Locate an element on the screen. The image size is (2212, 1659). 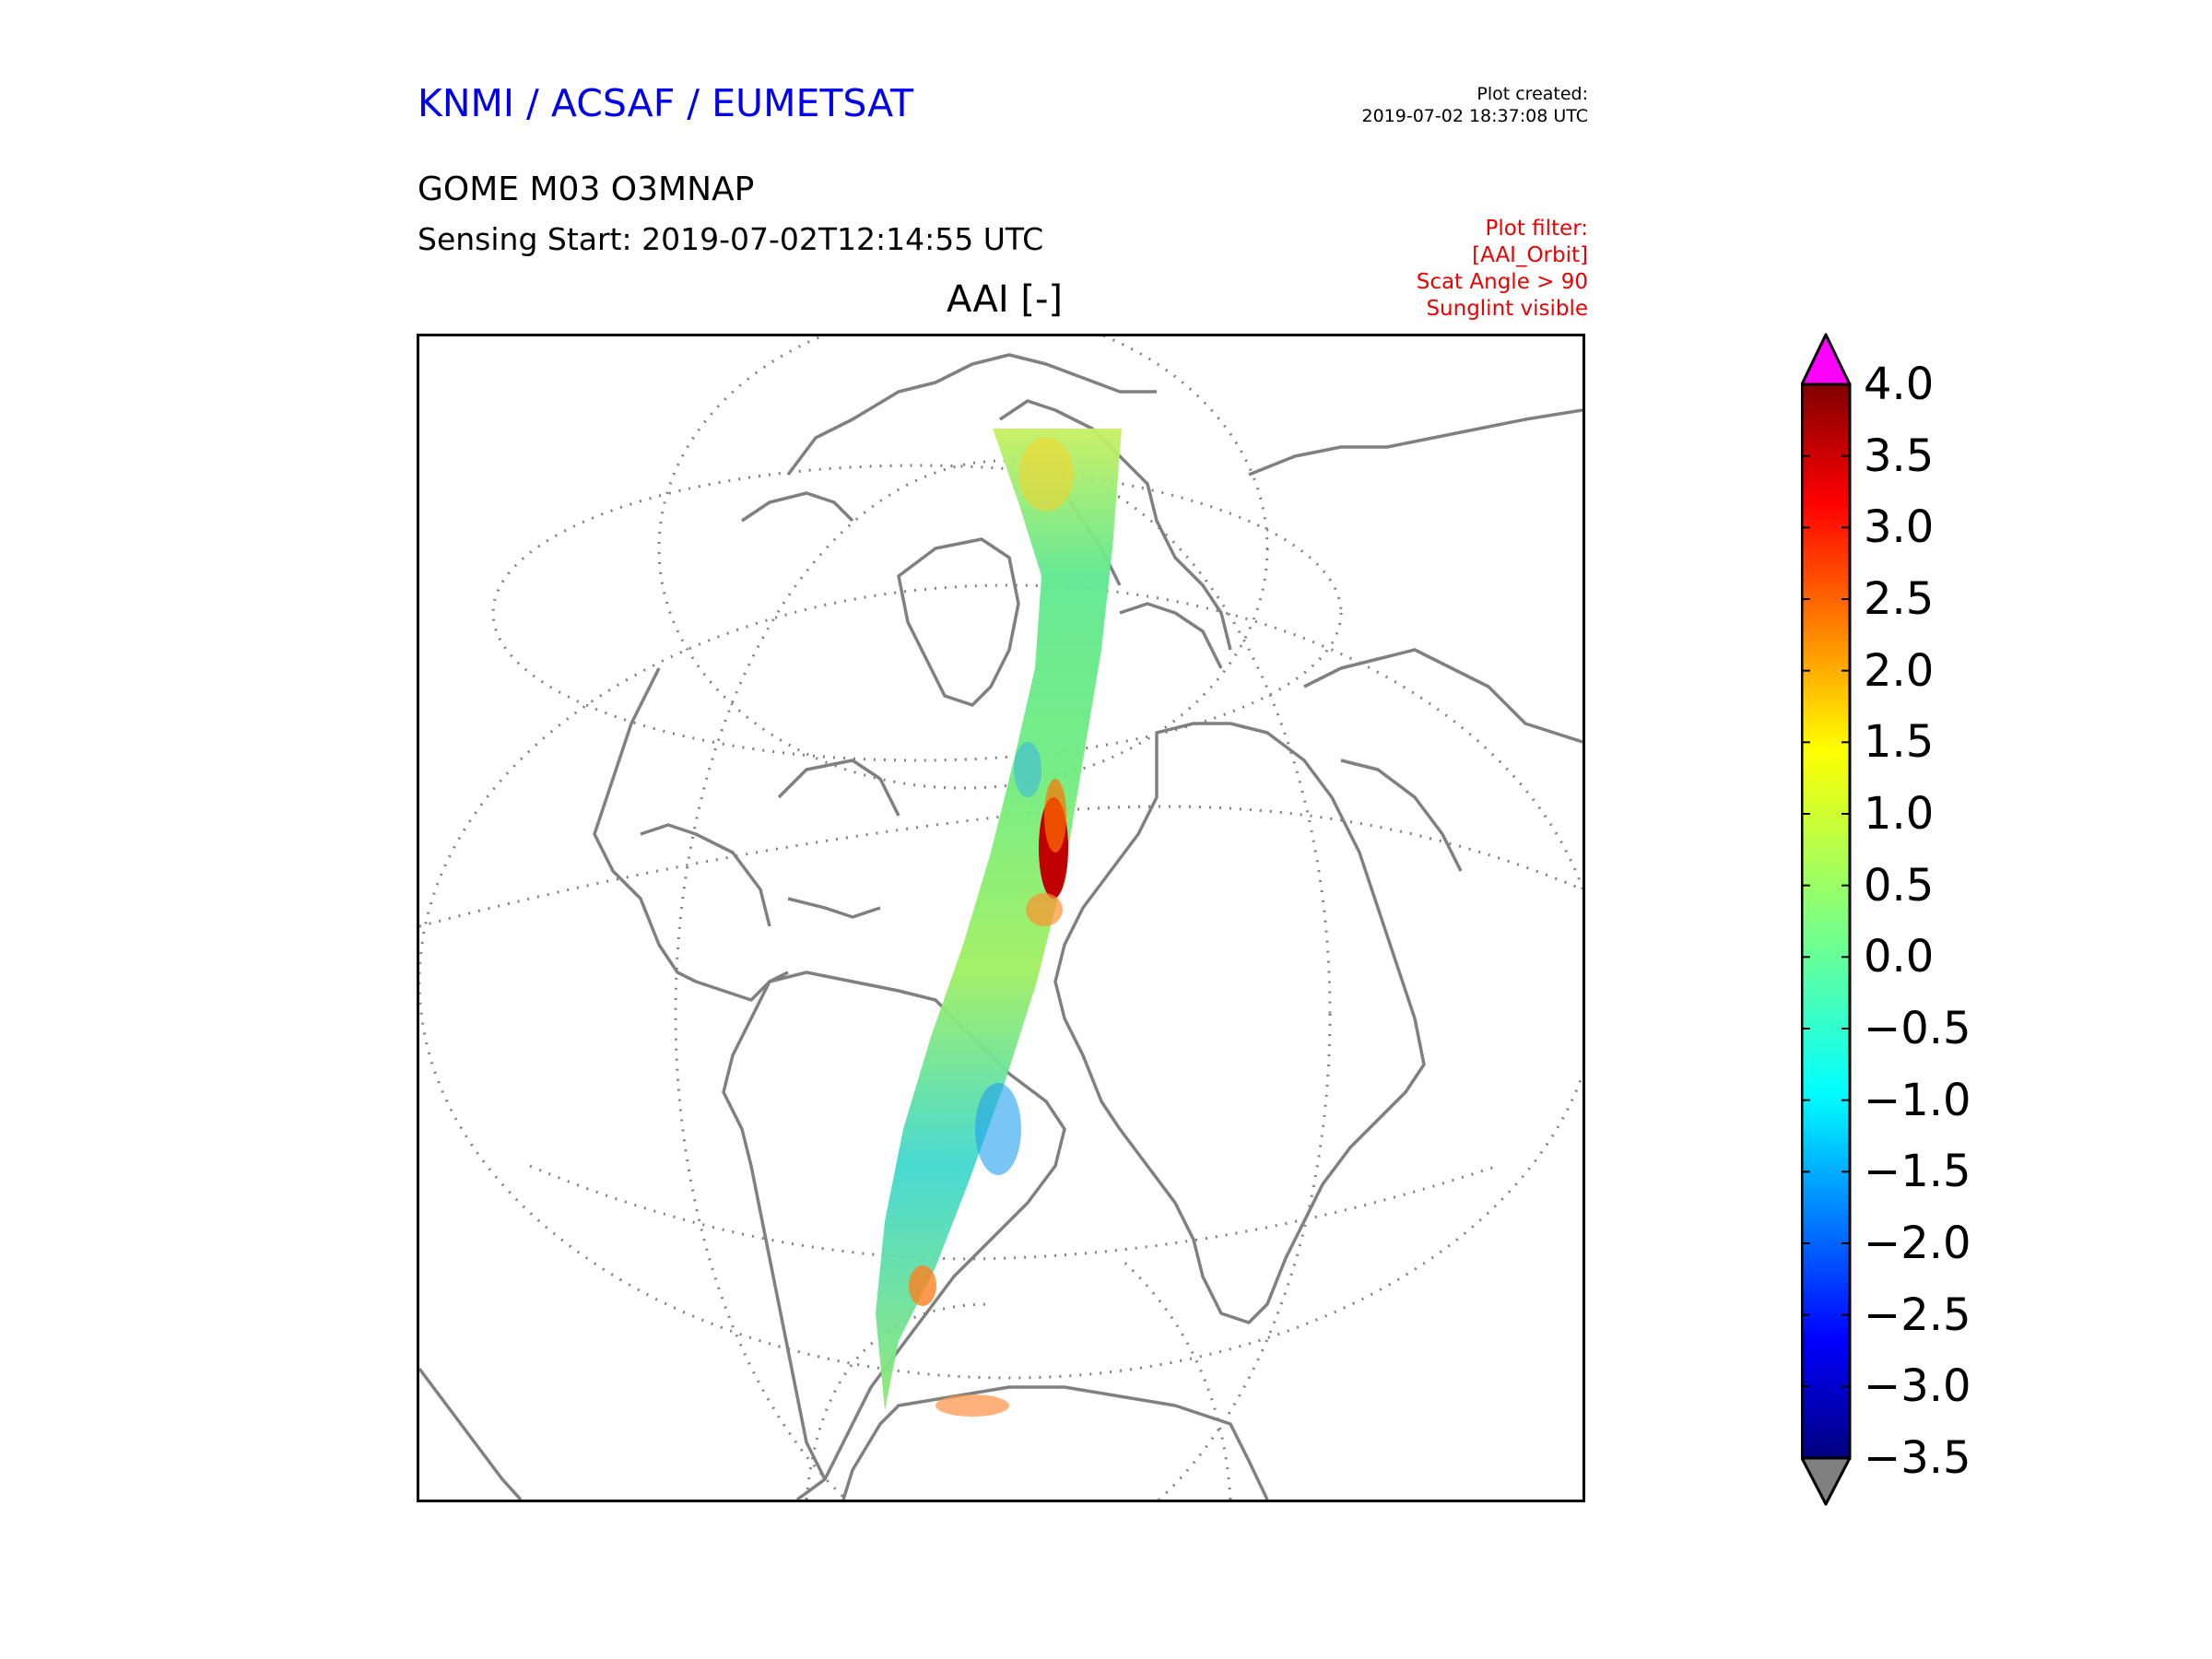
plot-created: Plot created: 2019-07-02 18:37:08 UTC is located at coordinates (1475, 105).